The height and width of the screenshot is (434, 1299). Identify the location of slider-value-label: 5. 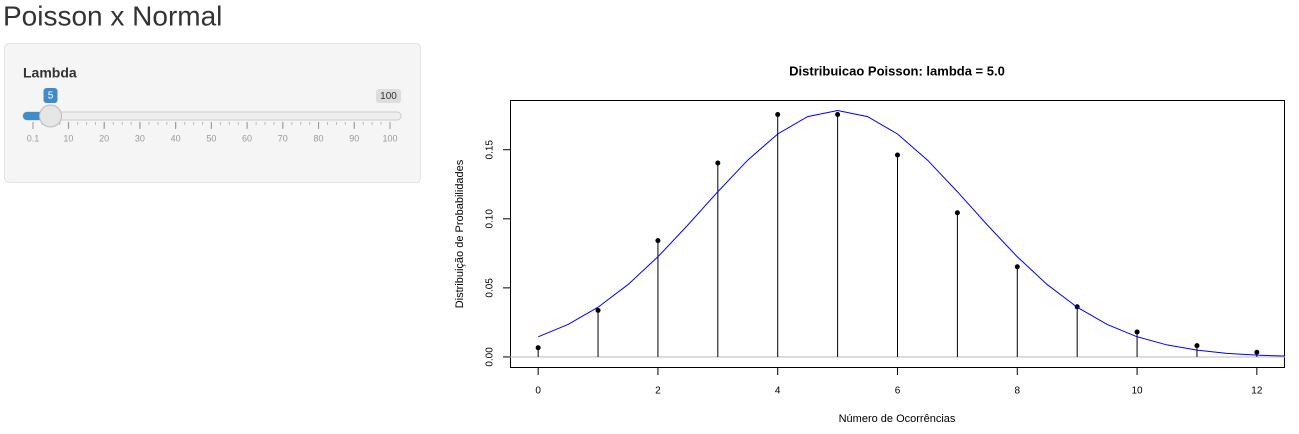
(51, 96).